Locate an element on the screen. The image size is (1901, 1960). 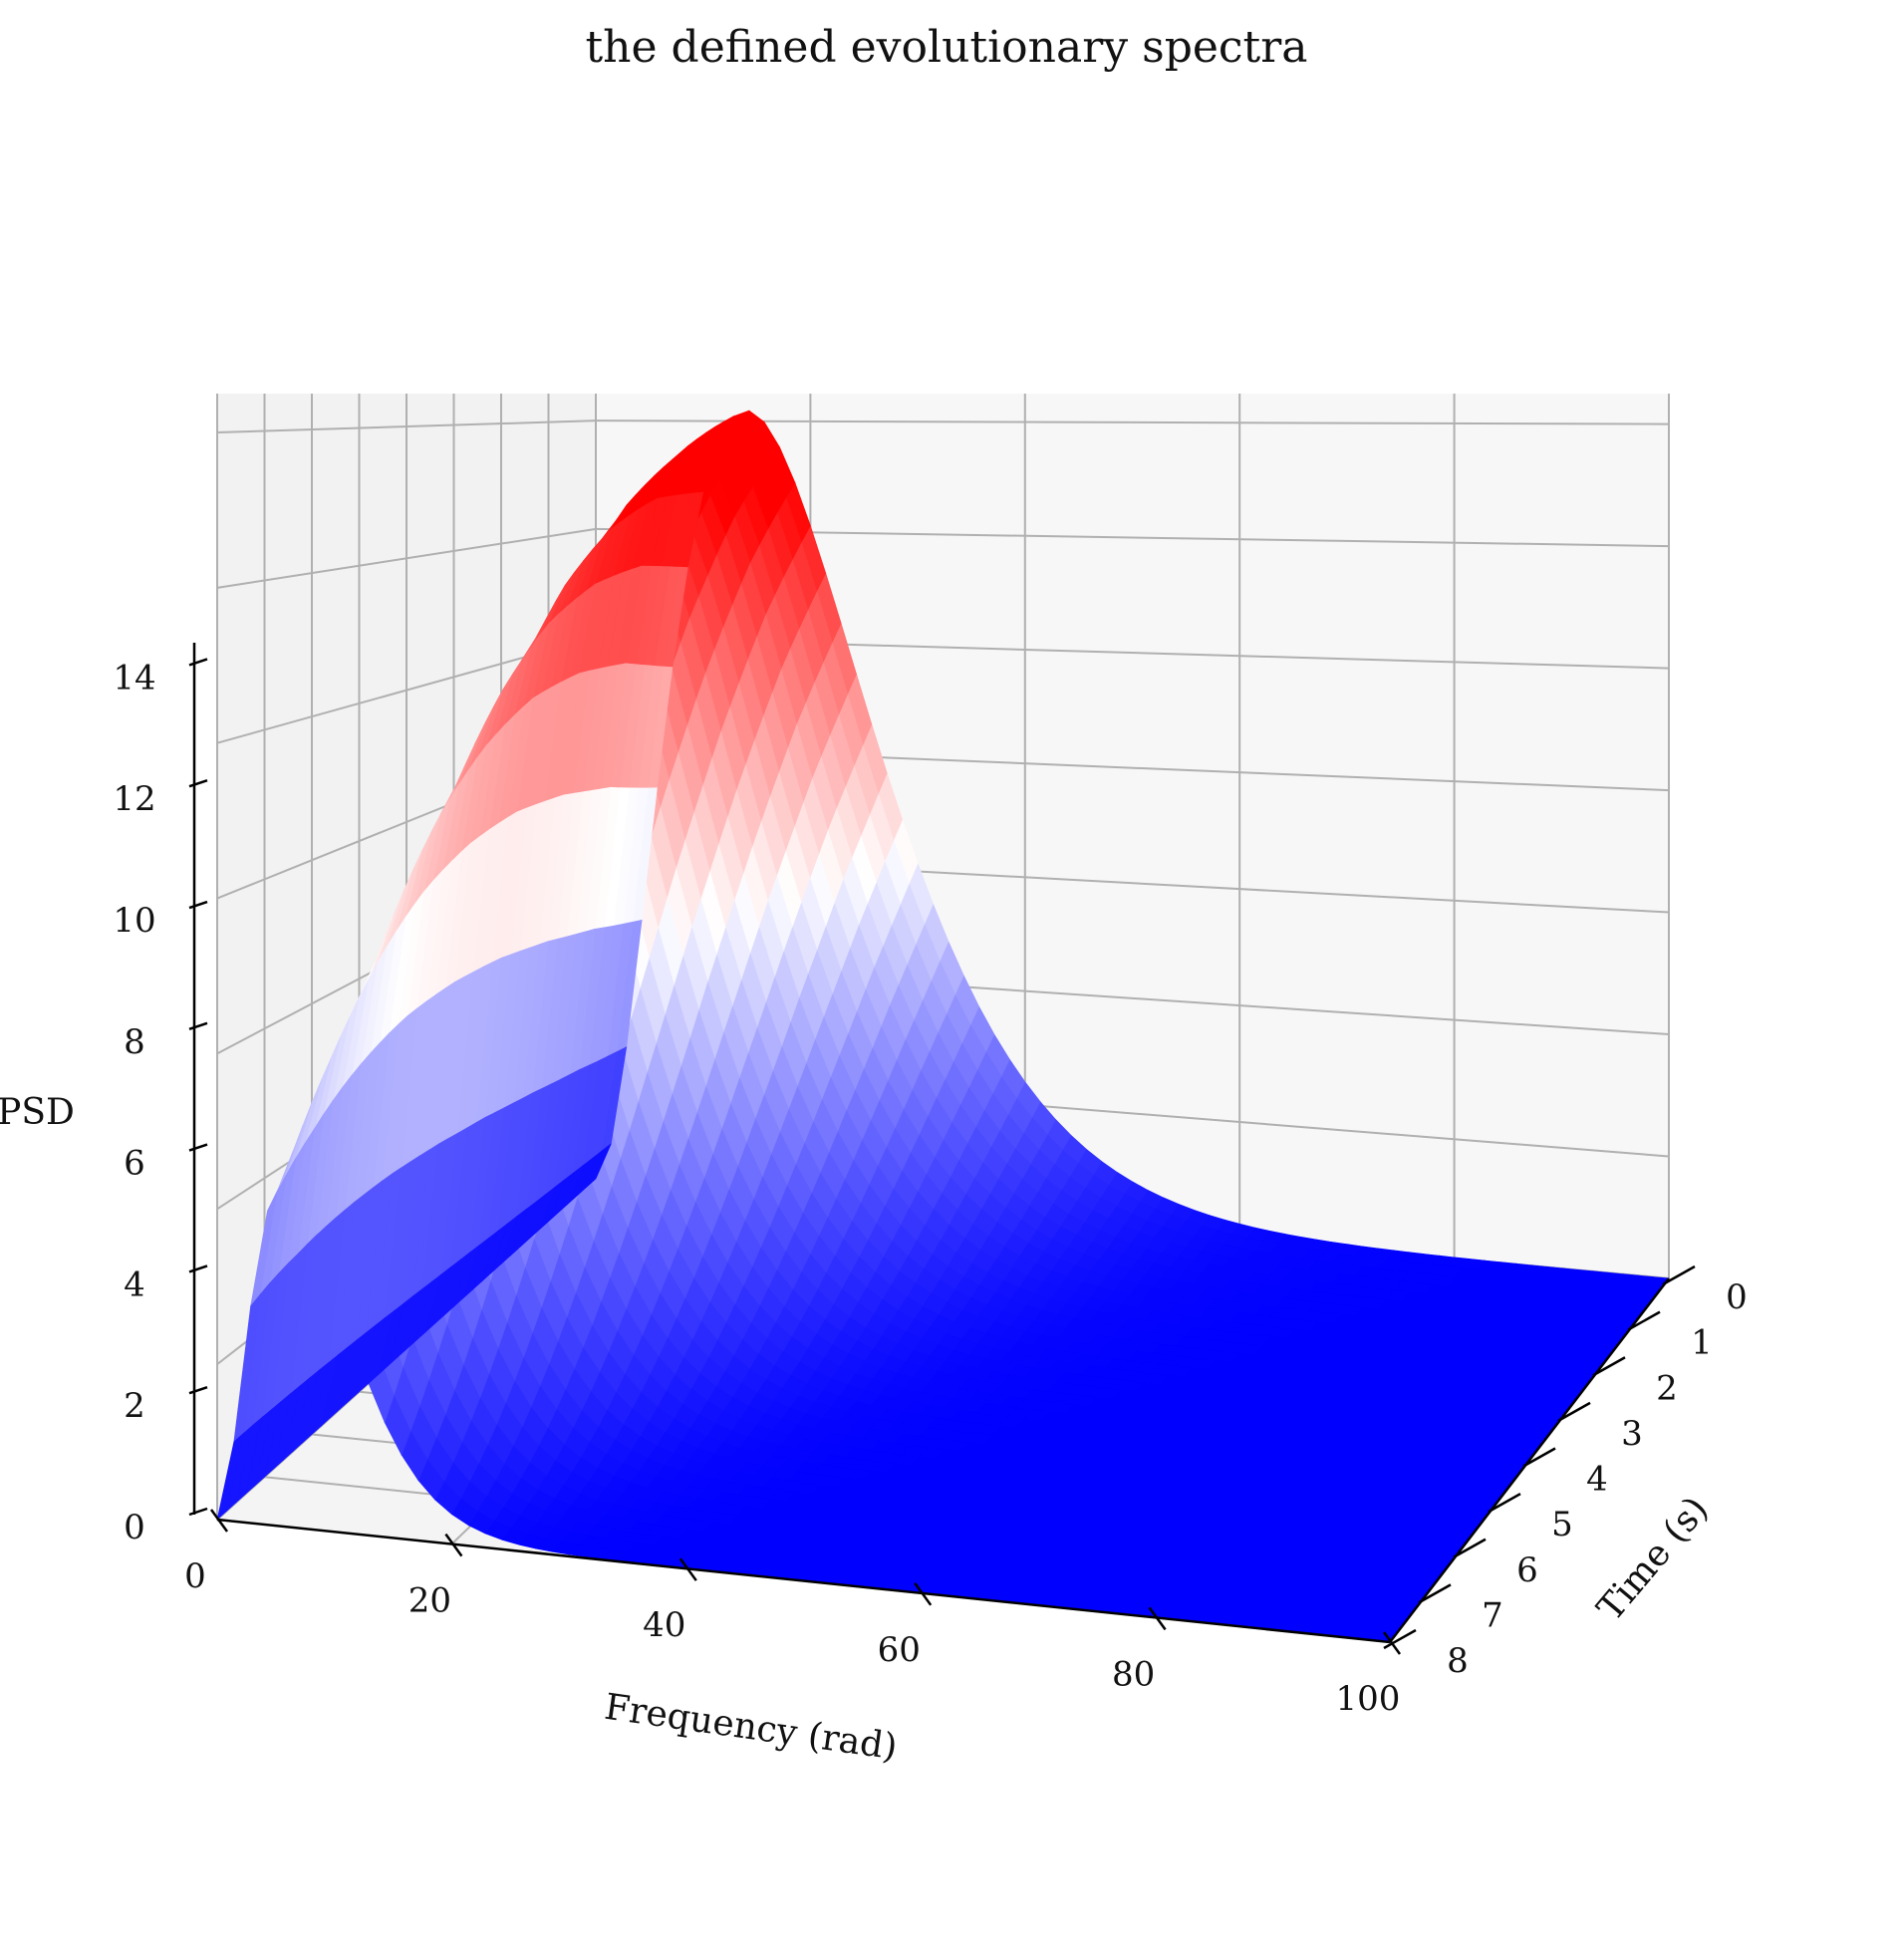
x-tick-label: 20 is located at coordinates (429, 1601).